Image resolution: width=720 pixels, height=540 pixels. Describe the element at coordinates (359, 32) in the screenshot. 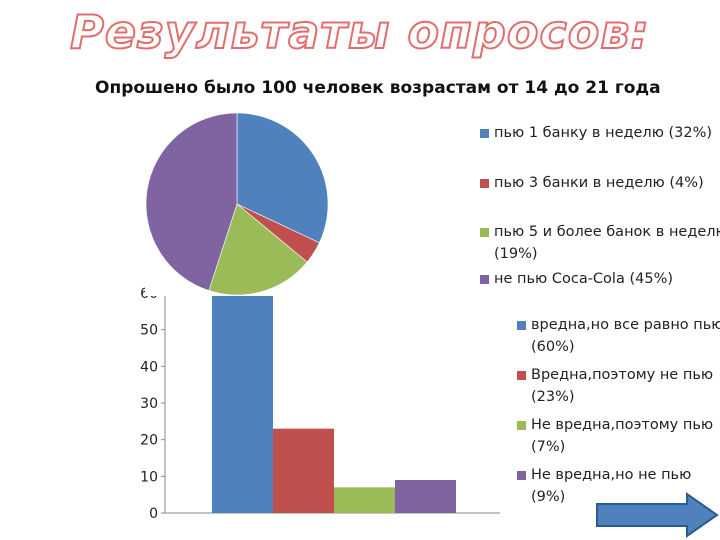

I see `slide-title: Результаты опросов:` at that location.